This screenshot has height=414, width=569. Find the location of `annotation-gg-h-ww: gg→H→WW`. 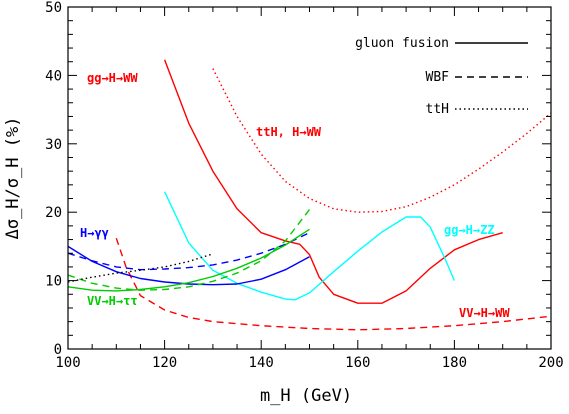

annotation-gg-h-ww: gg→H→WW is located at coordinates (112, 78).